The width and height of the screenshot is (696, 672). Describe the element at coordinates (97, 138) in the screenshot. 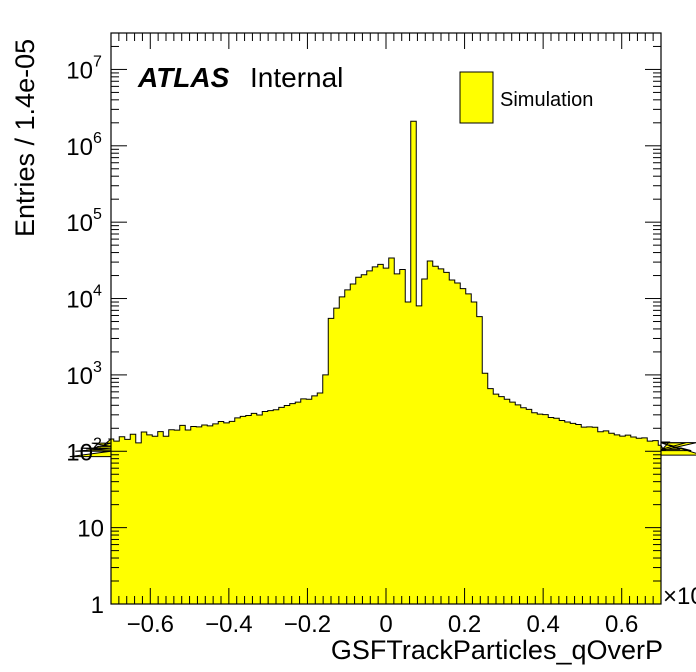

I see `y-tick-label-exponent: 6` at that location.